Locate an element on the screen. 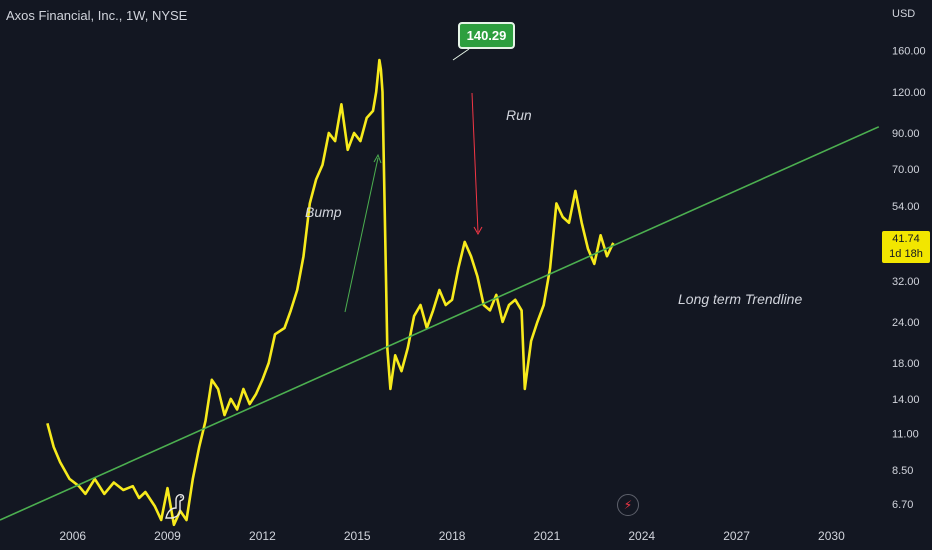  time-tick-label: 2006 is located at coordinates (72, 536).